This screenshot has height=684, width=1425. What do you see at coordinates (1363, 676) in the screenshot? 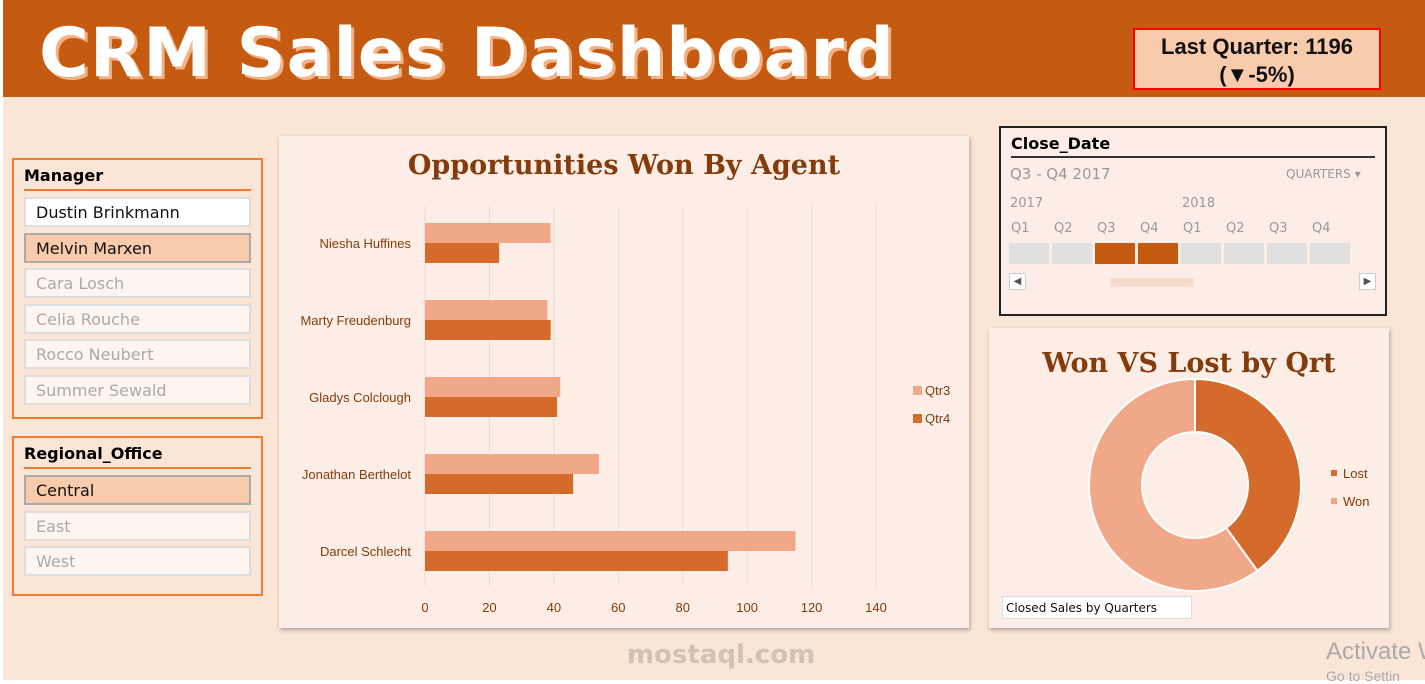
I see `activate-windows-subtext: Go to Settin` at bounding box center [1363, 676].